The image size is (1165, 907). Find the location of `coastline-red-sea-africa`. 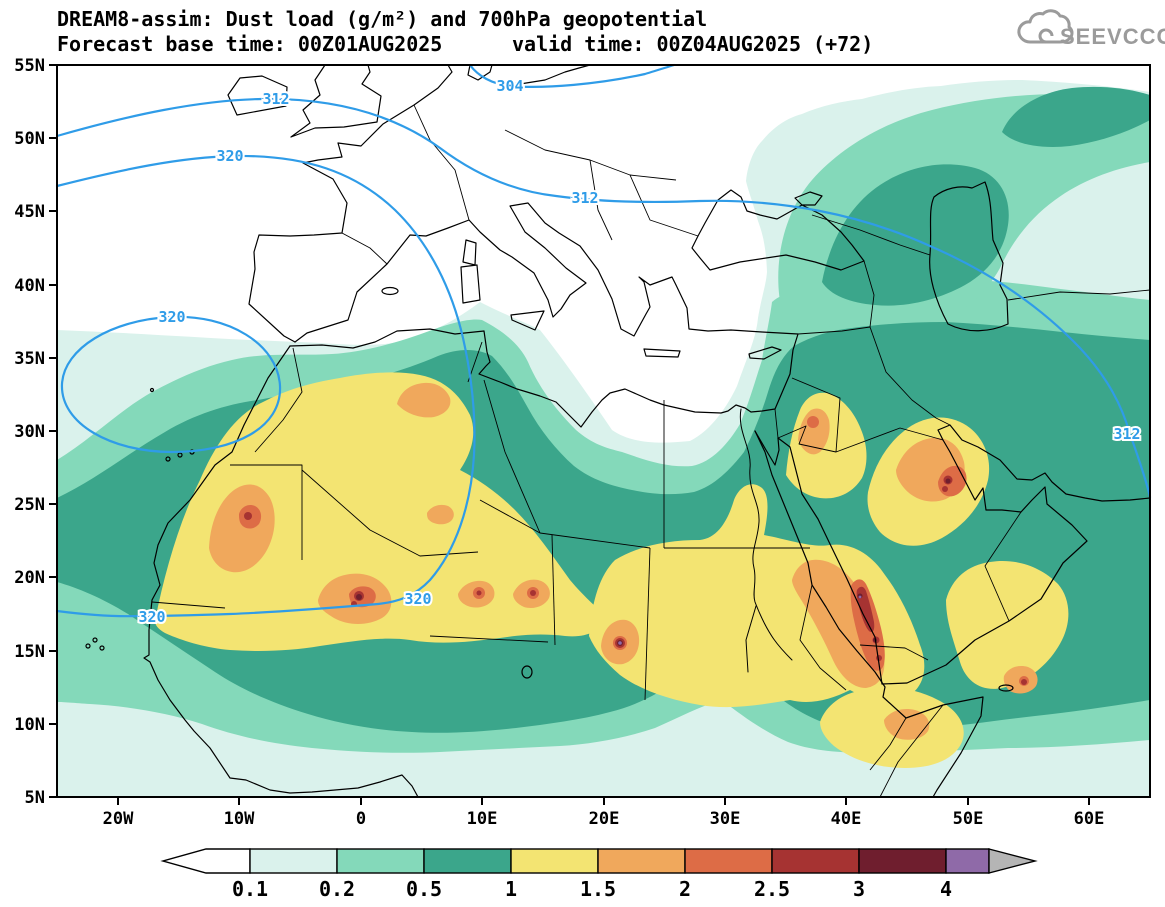

coastline-red-sea-africa is located at coordinates (869, 614).